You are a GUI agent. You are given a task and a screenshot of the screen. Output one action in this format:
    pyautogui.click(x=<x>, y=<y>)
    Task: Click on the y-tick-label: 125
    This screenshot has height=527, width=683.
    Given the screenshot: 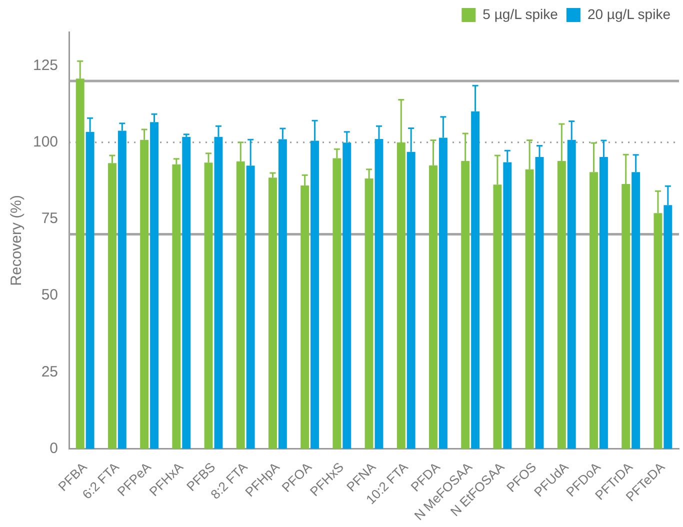 What is the action you would take?
    pyautogui.click(x=45, y=65)
    